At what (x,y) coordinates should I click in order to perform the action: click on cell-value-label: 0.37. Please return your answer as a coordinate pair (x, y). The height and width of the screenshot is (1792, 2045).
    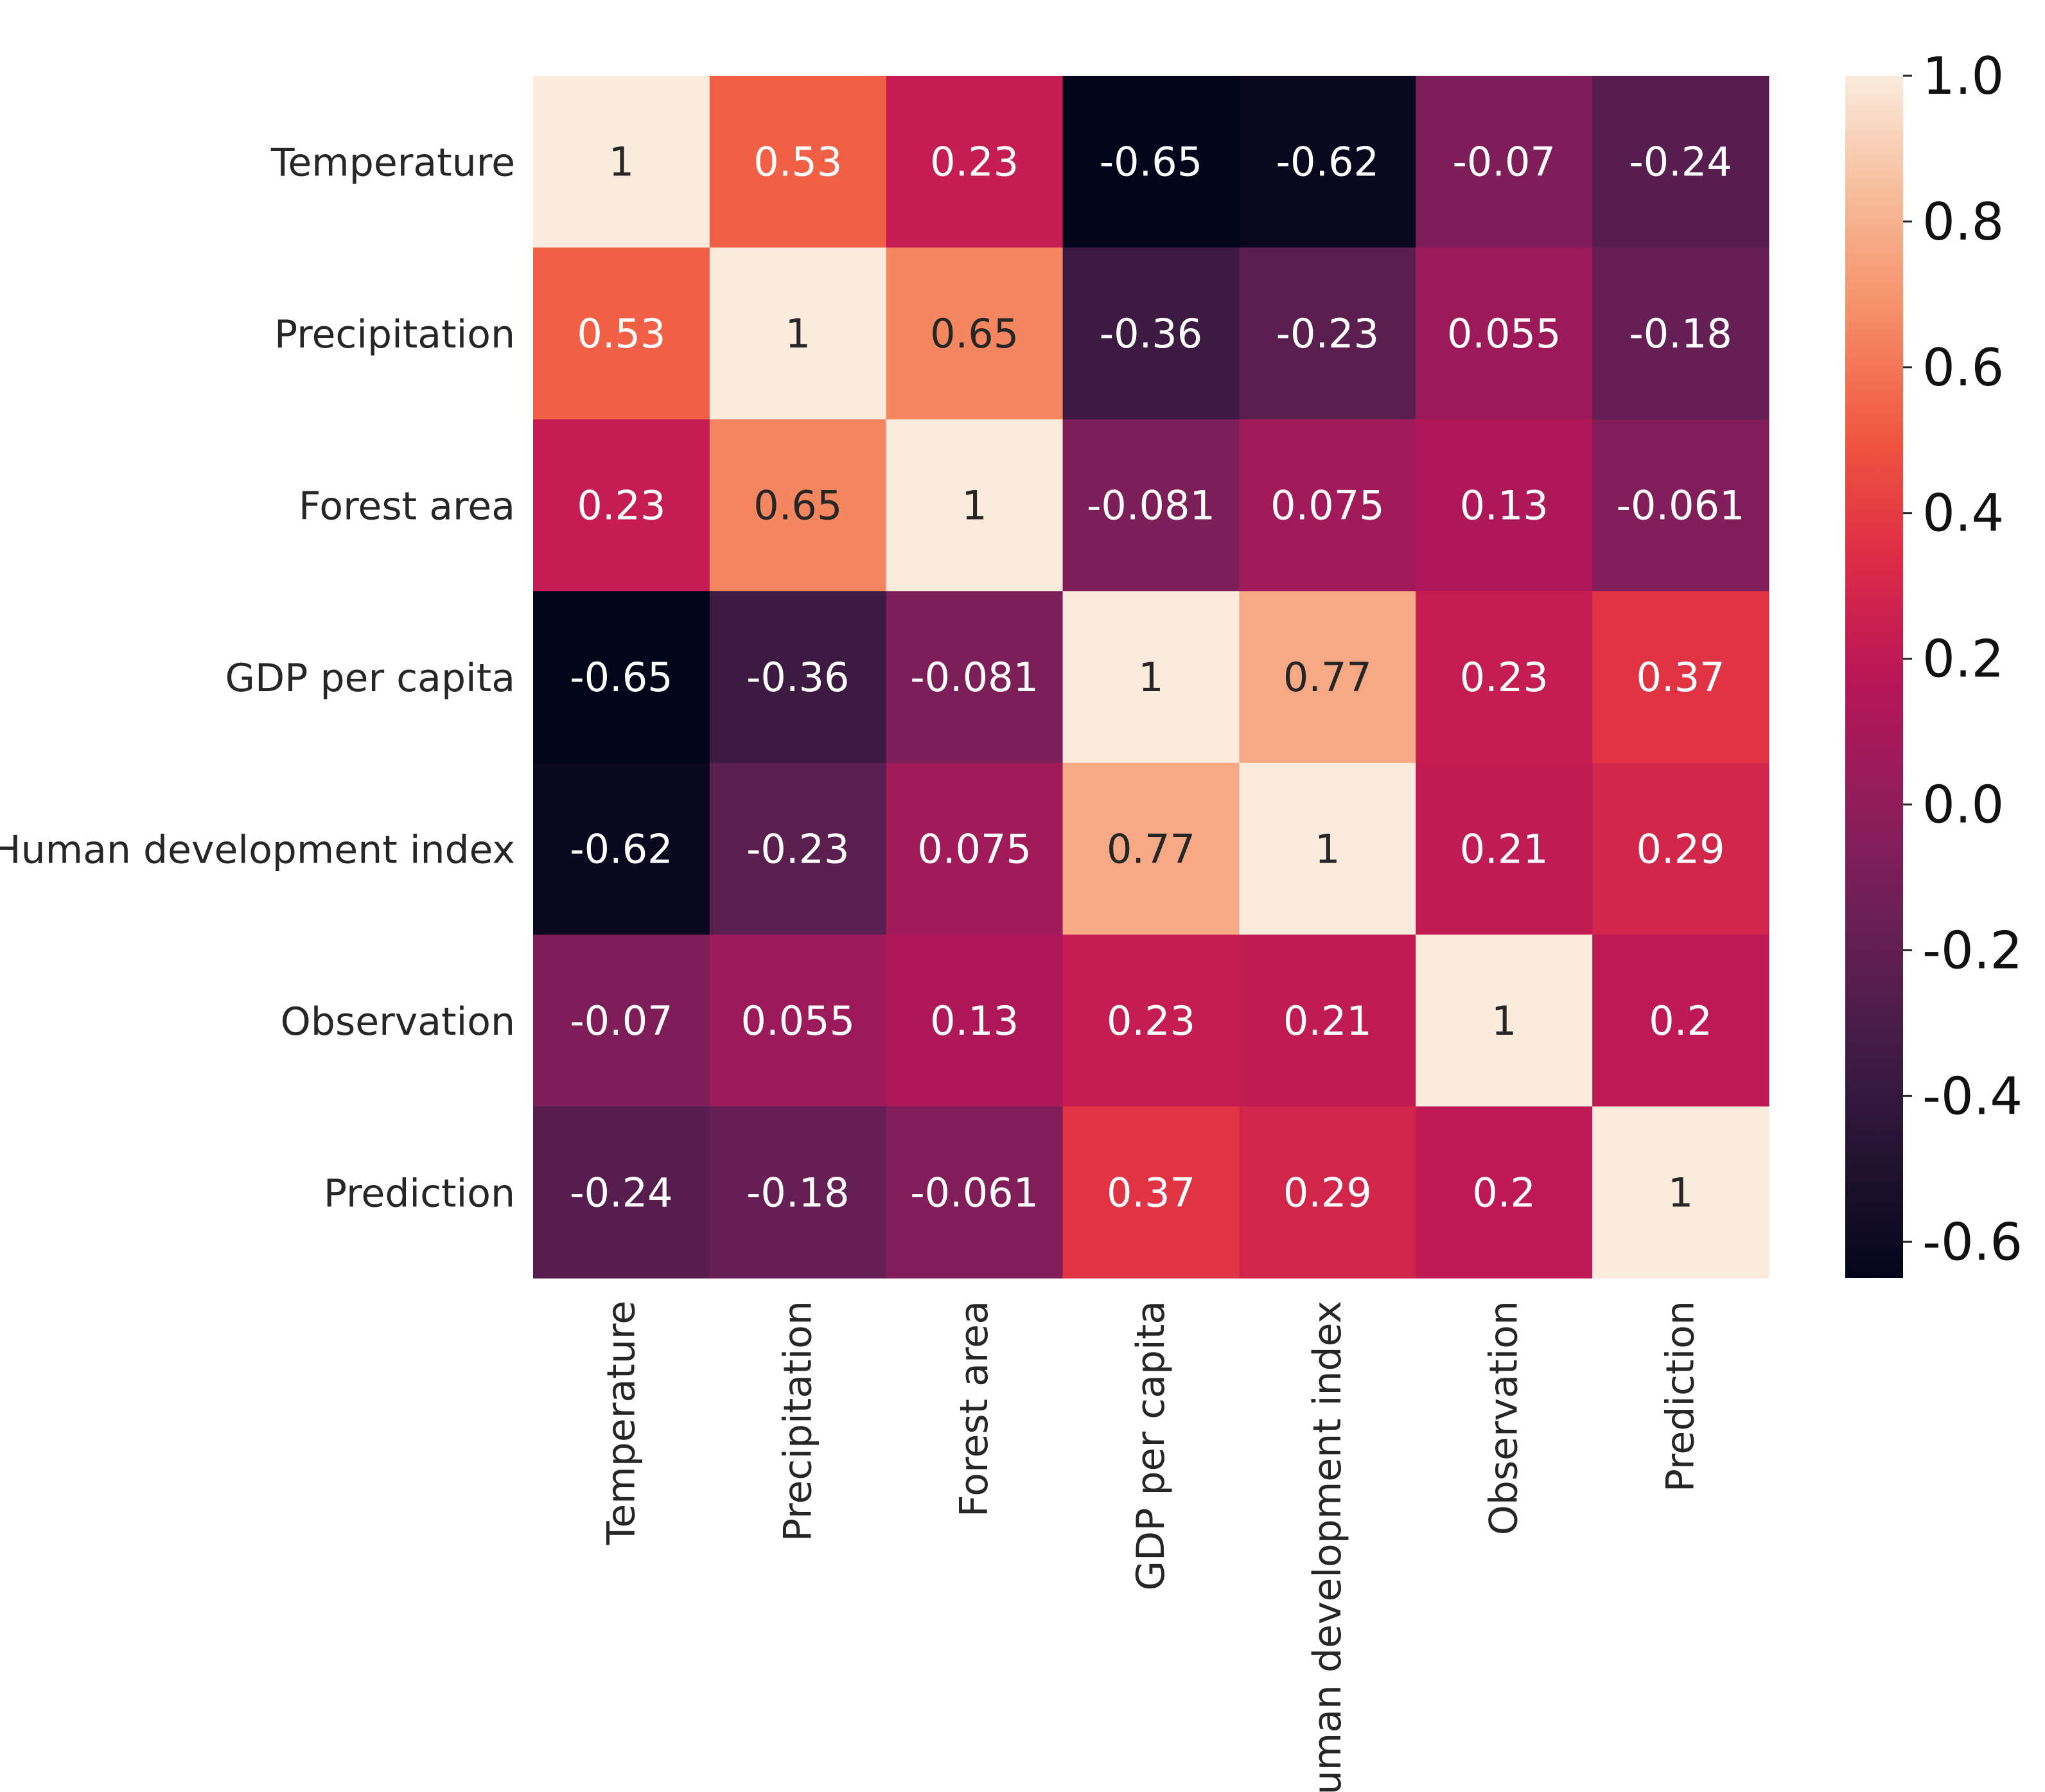
    Looking at the image, I should click on (1681, 677).